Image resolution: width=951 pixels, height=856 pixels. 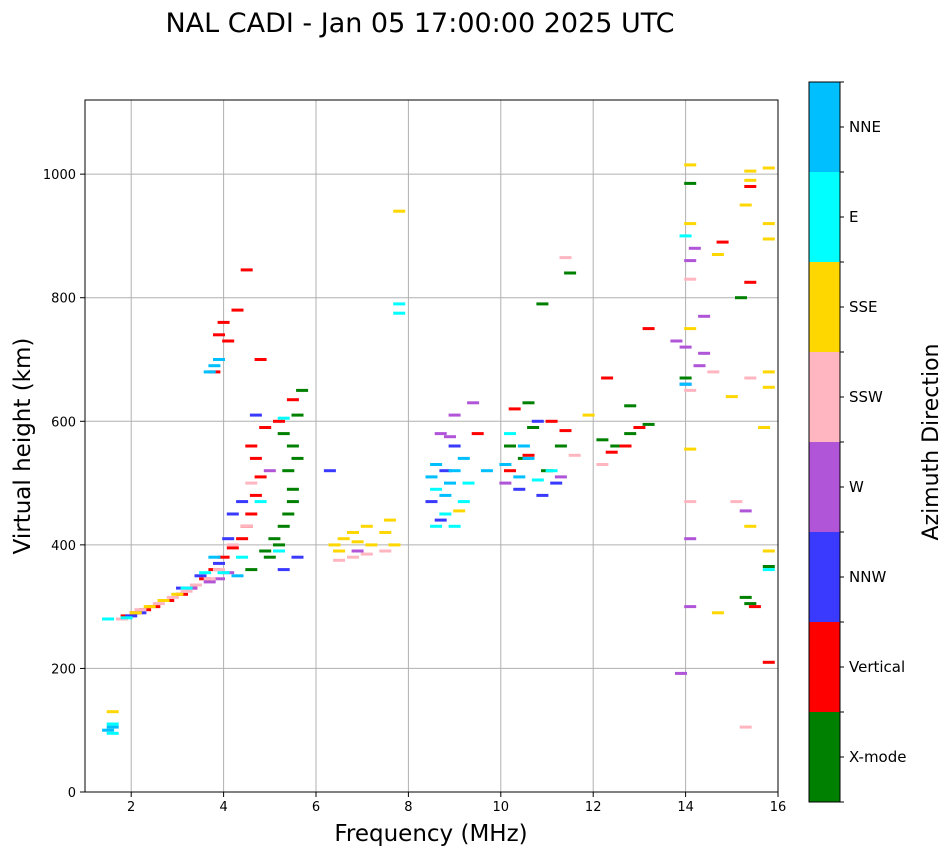 What do you see at coordinates (131, 807) in the screenshot?
I see `x-tick-label: 2` at bounding box center [131, 807].